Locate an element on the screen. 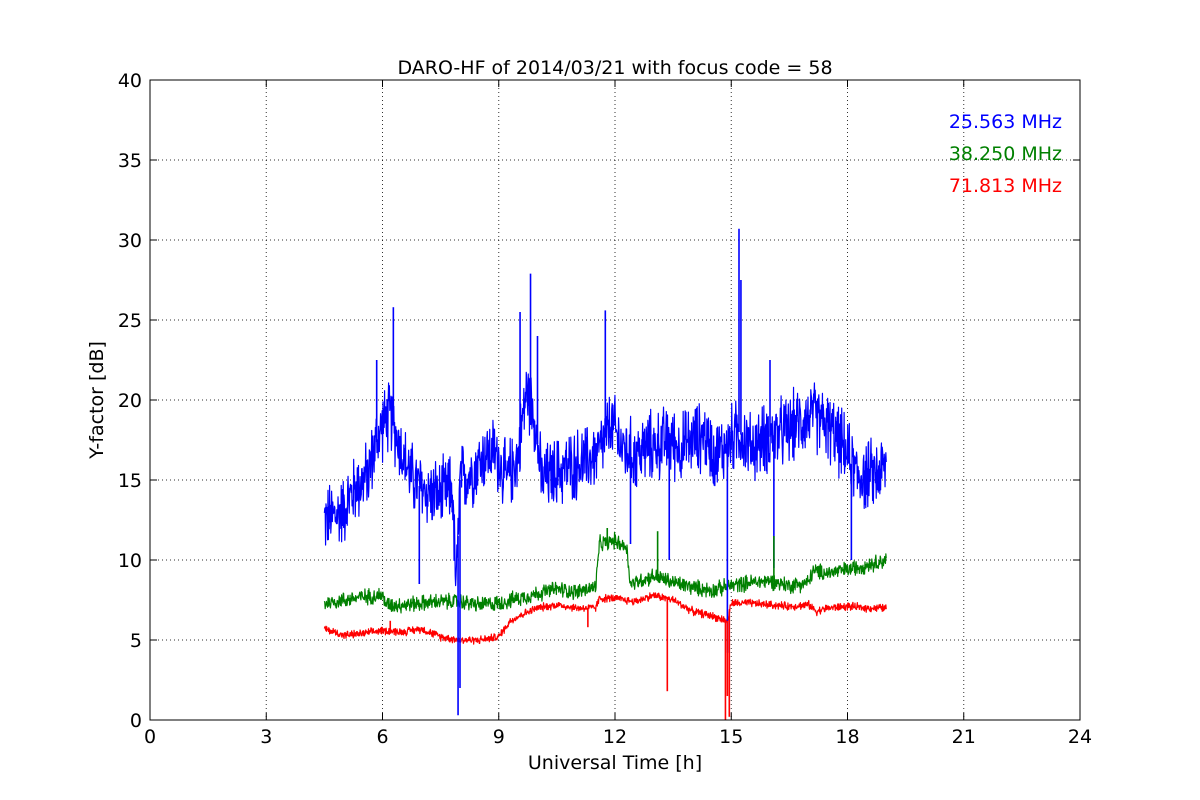 The image size is (1200, 800). y-tick-label: 25 is located at coordinates (130, 321).